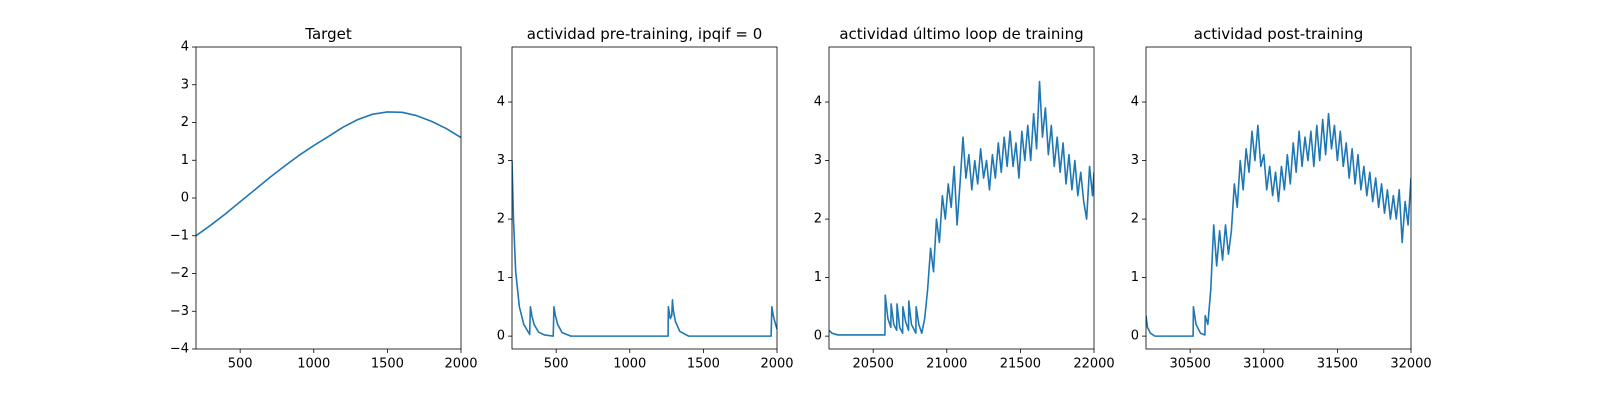 This screenshot has width=1600, height=400. What do you see at coordinates (1263, 364) in the screenshot?
I see `x-tick-label: 31000` at bounding box center [1263, 364].